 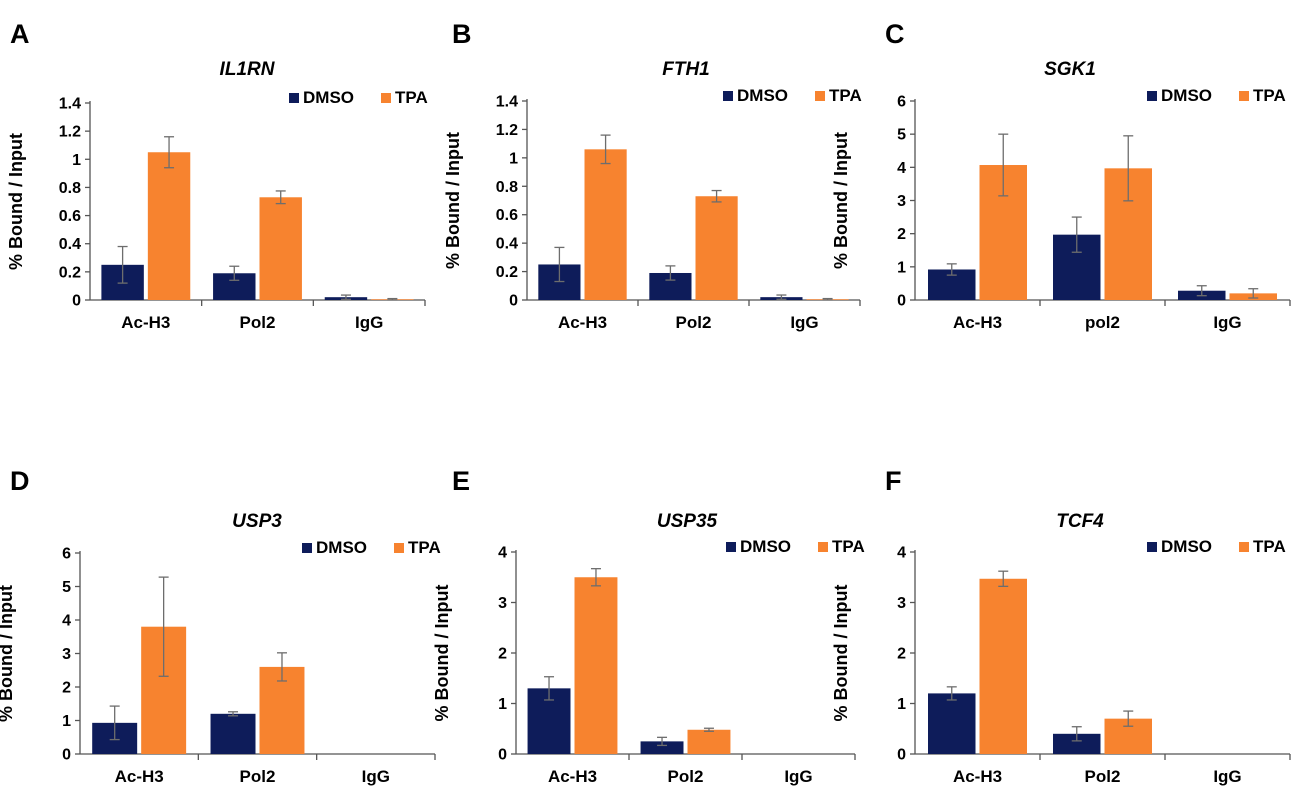 I want to click on chart-title: SGK1, so click(x=1070, y=69).